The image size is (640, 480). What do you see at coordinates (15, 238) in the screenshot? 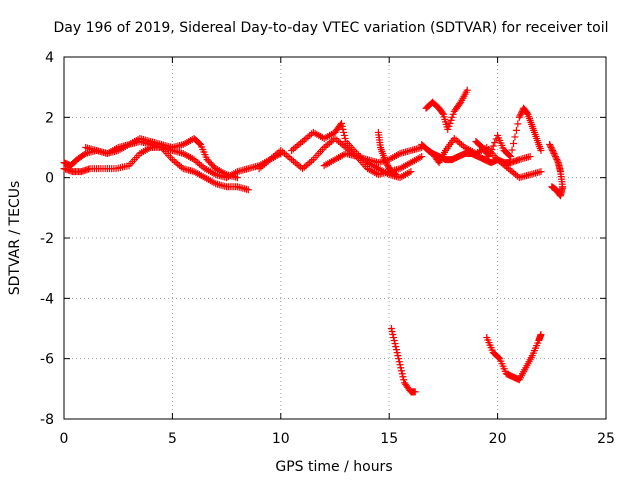
I see `y-axis-title: SDTVAR / TECUs` at bounding box center [15, 238].